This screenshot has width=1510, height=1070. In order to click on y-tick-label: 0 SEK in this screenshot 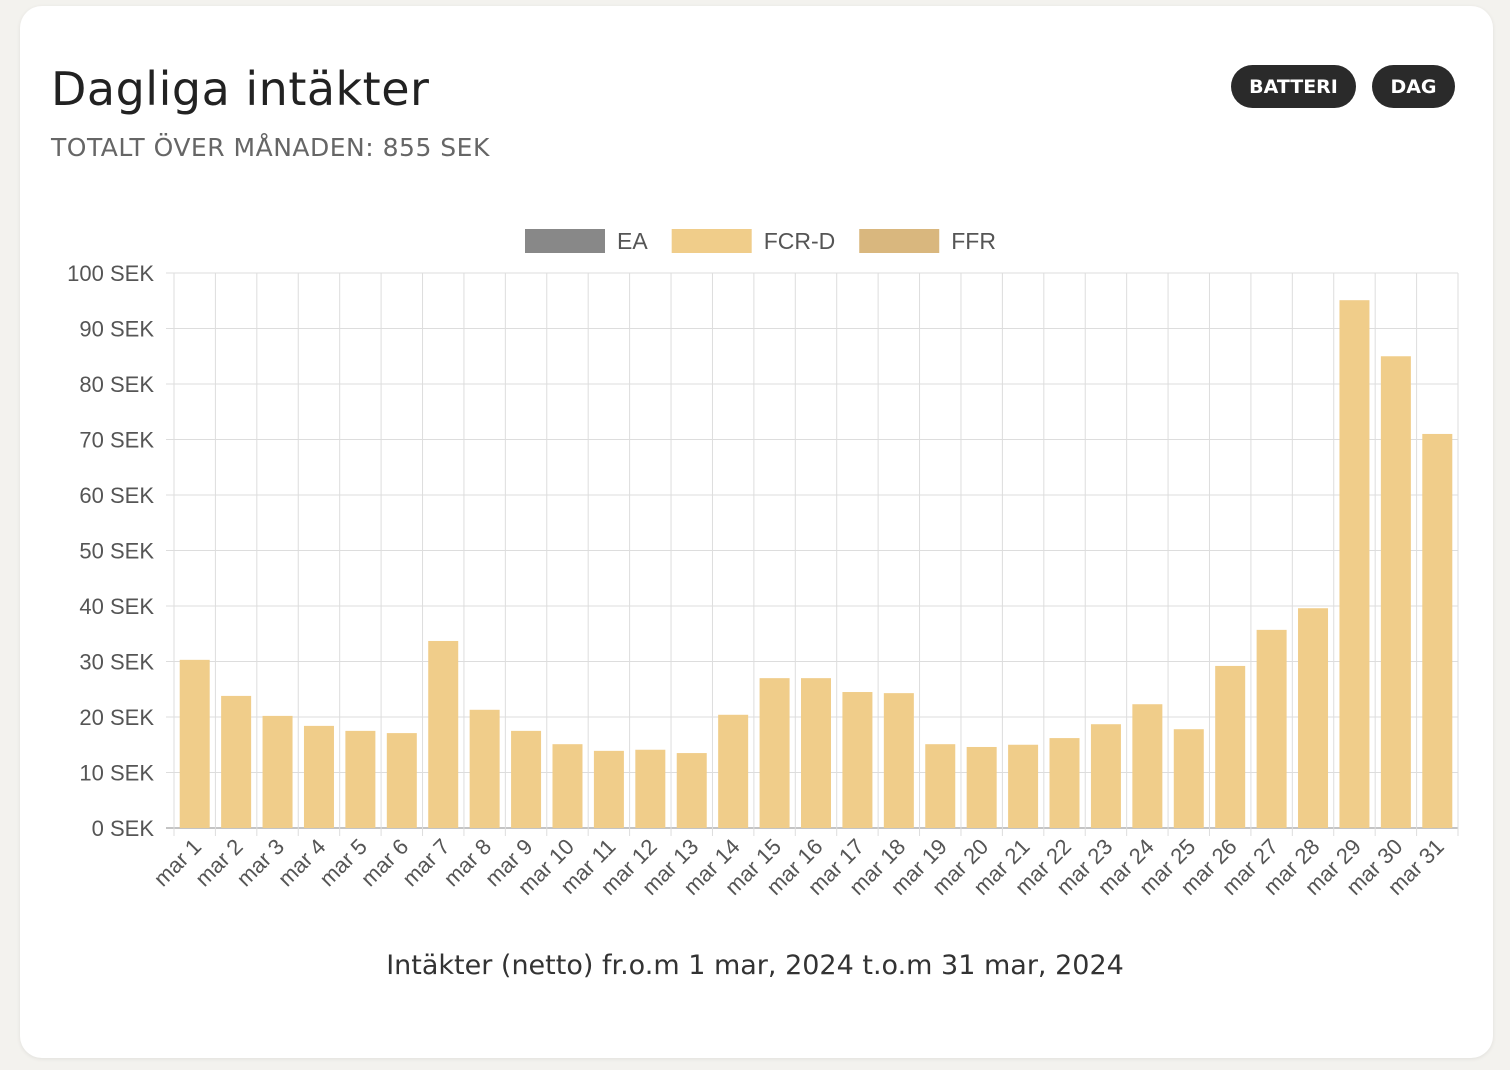, I will do `click(123, 828)`.